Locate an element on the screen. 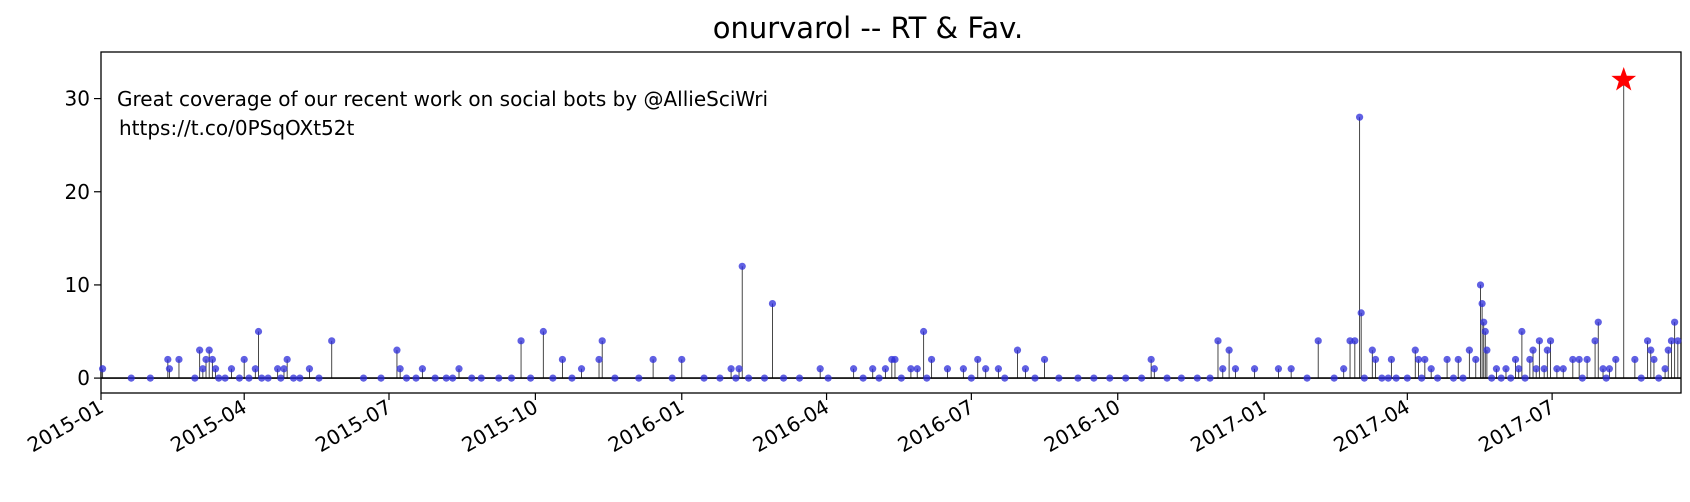 This screenshot has width=1690, height=502. x-tick-label-3: 2015-10 is located at coordinates (499, 426).